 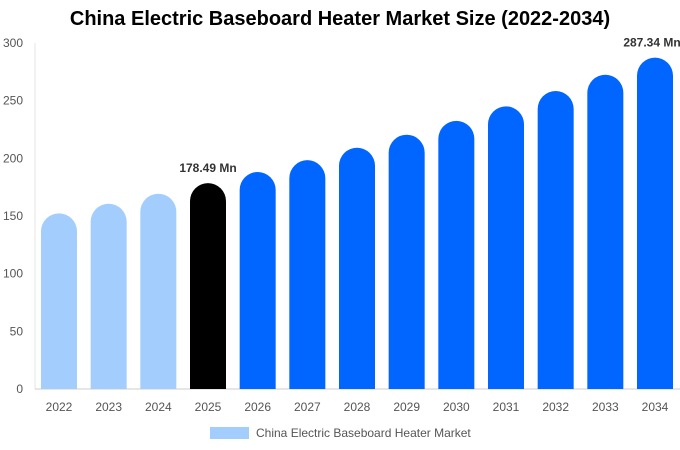 What do you see at coordinates (19, 389) in the screenshot?
I see `y-tick-label: 0` at bounding box center [19, 389].